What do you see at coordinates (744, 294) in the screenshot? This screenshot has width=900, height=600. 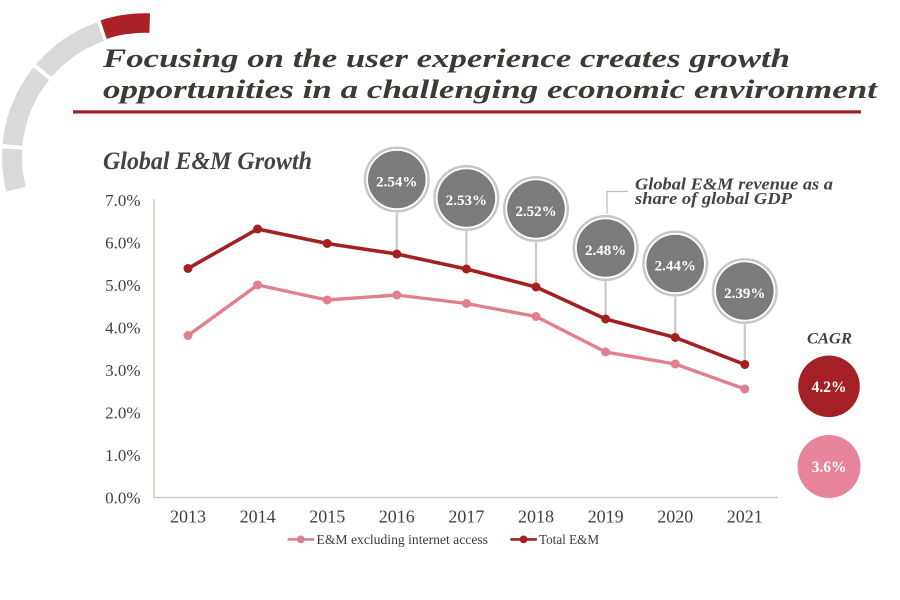 I see `svg-text: 2.39%` at bounding box center [744, 294].